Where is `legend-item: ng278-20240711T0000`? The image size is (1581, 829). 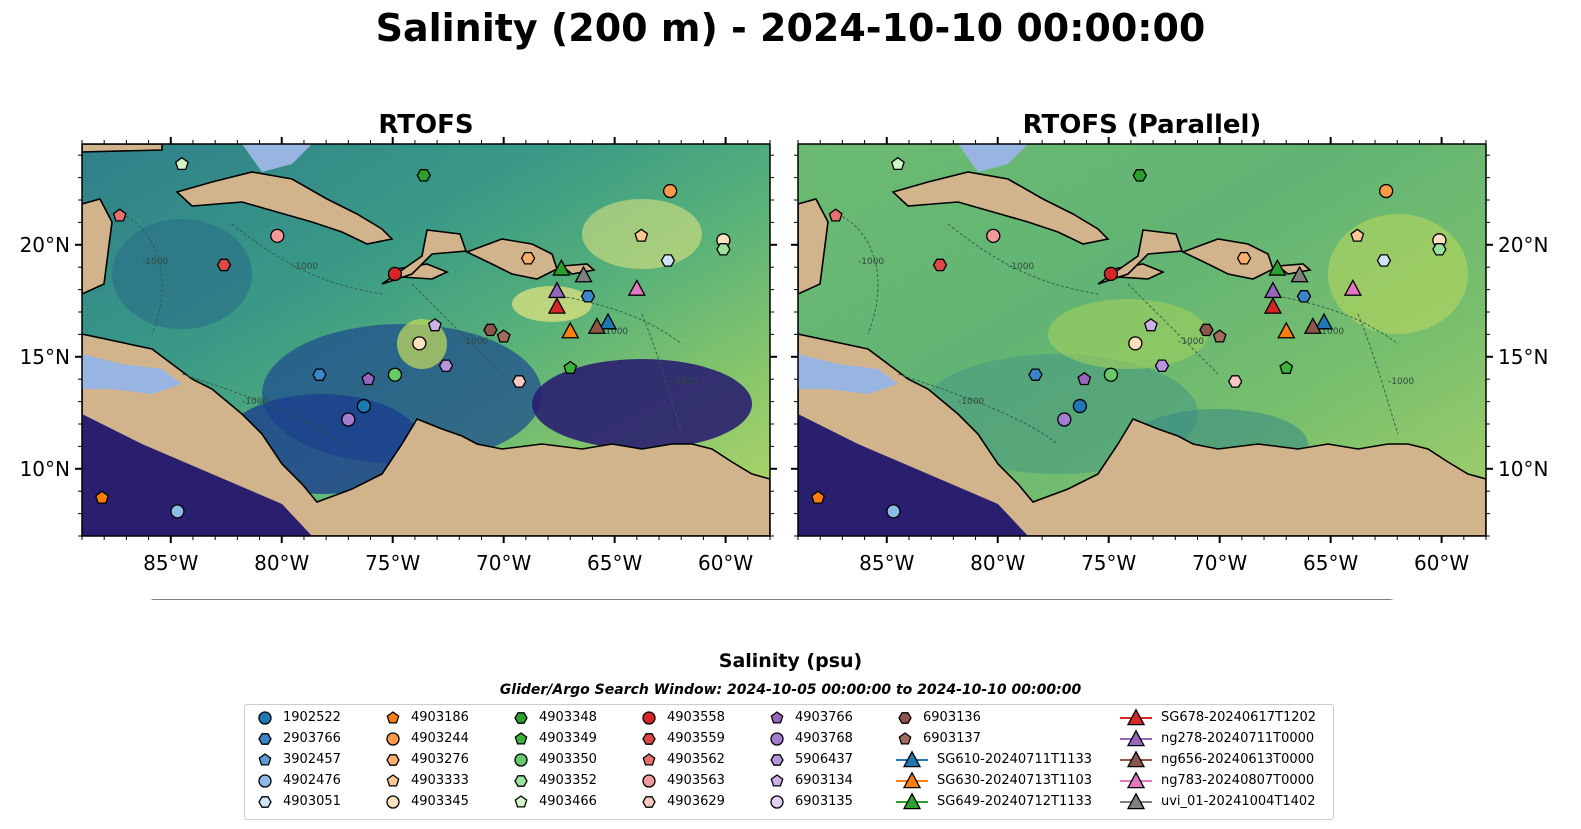
legend-item: ng278-20240711T0000 is located at coordinates (1217, 738).